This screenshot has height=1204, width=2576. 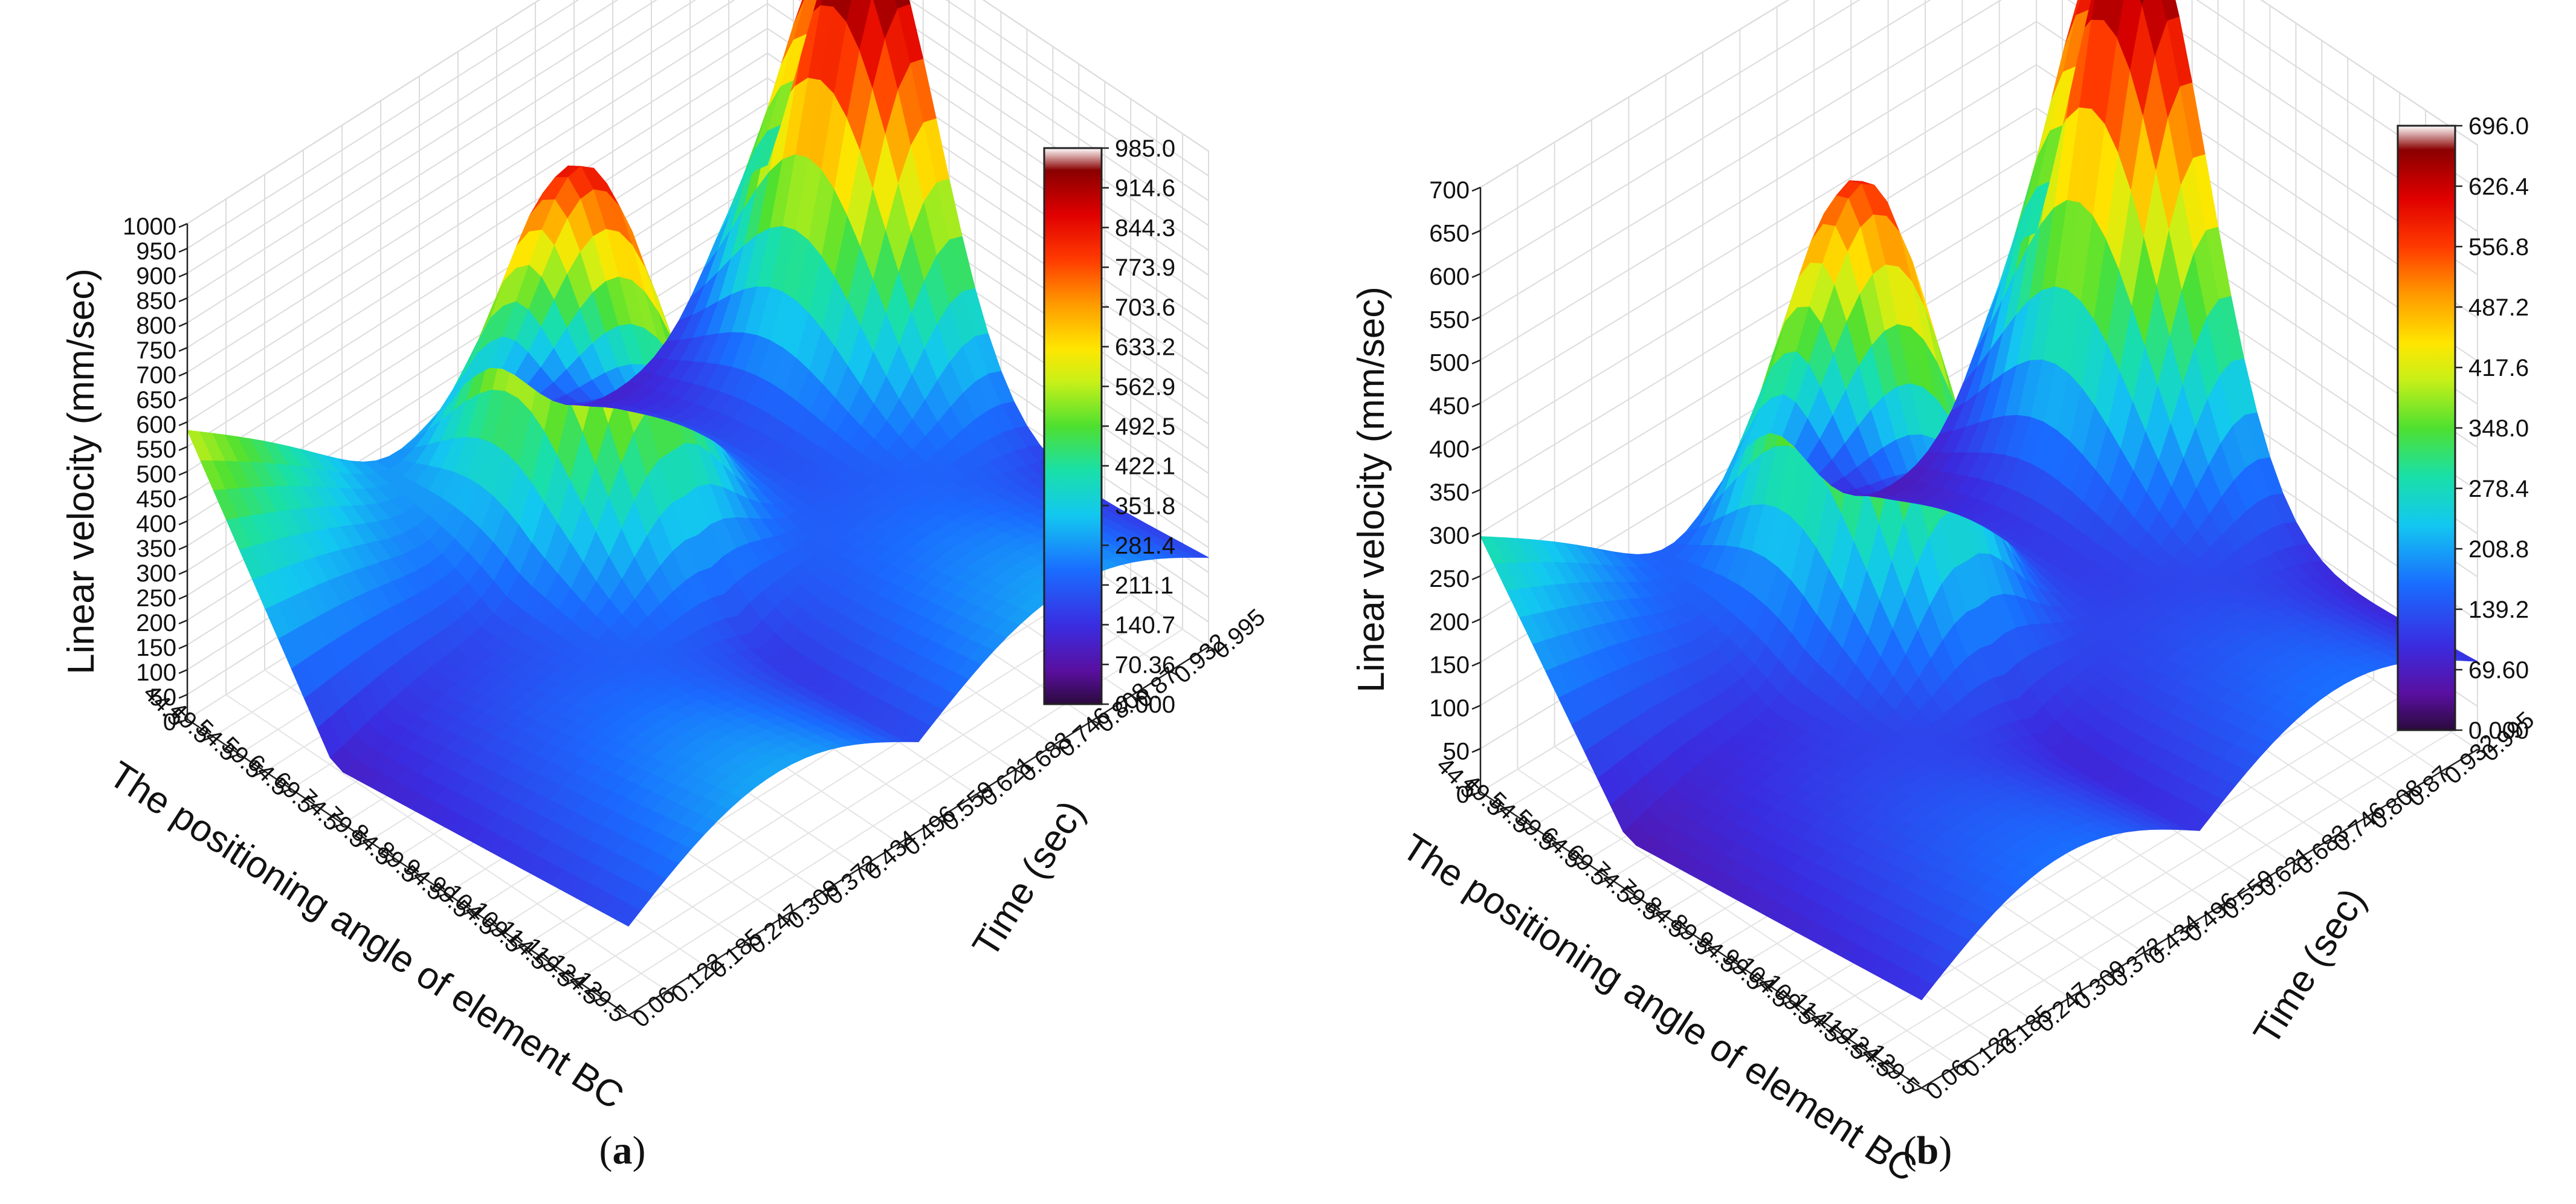 What do you see at coordinates (1073, 426) in the screenshot?
I see `colorbar-gradient` at bounding box center [1073, 426].